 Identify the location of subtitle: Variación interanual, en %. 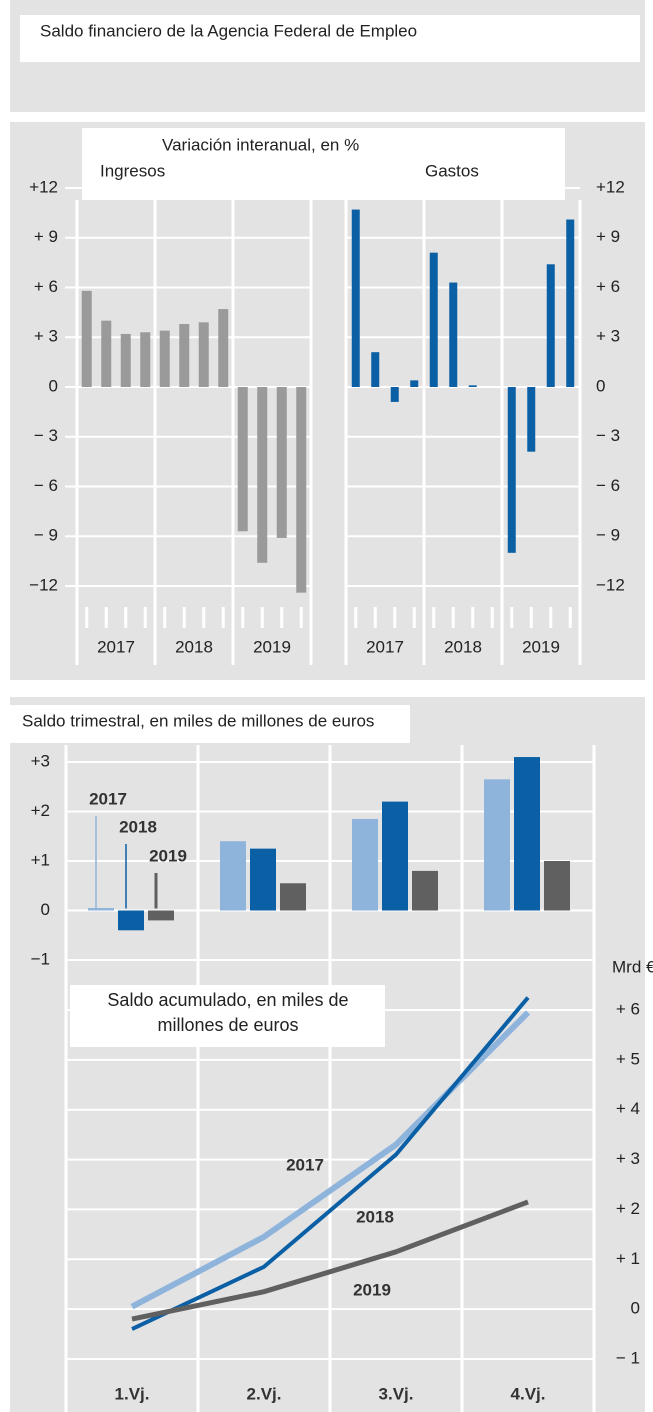
(260, 144).